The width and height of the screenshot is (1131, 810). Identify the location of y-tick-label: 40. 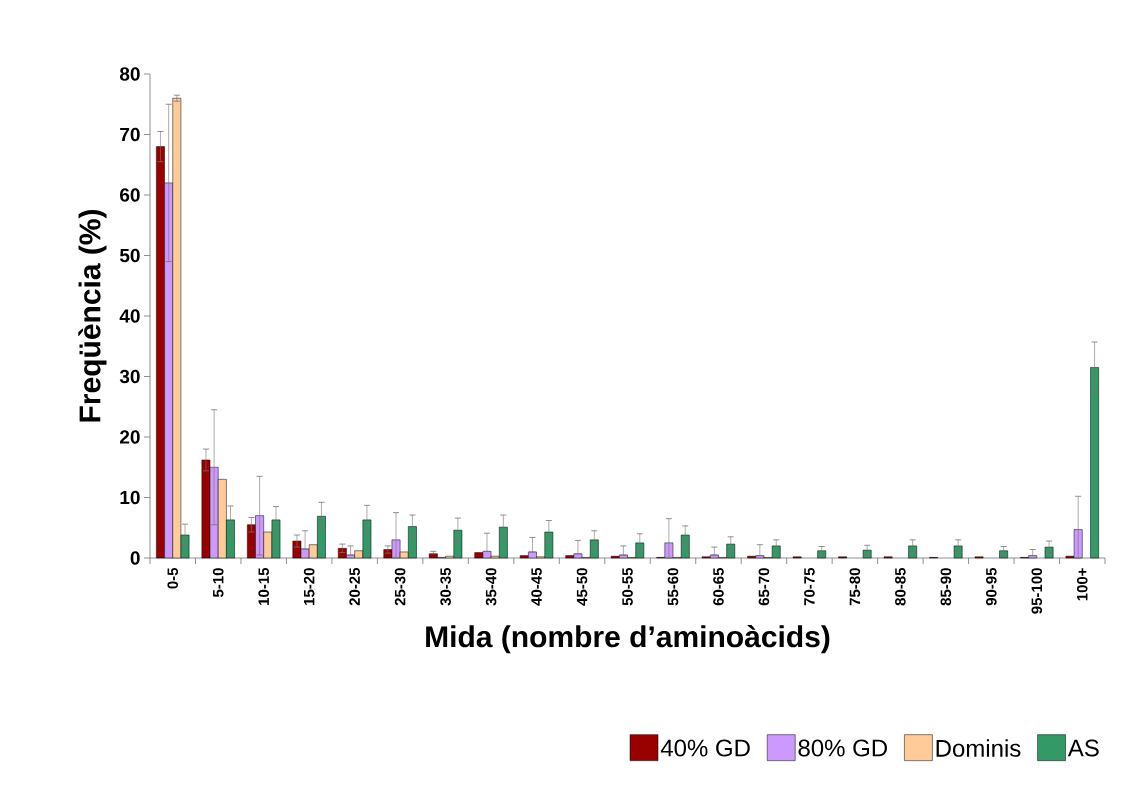
(129, 316).